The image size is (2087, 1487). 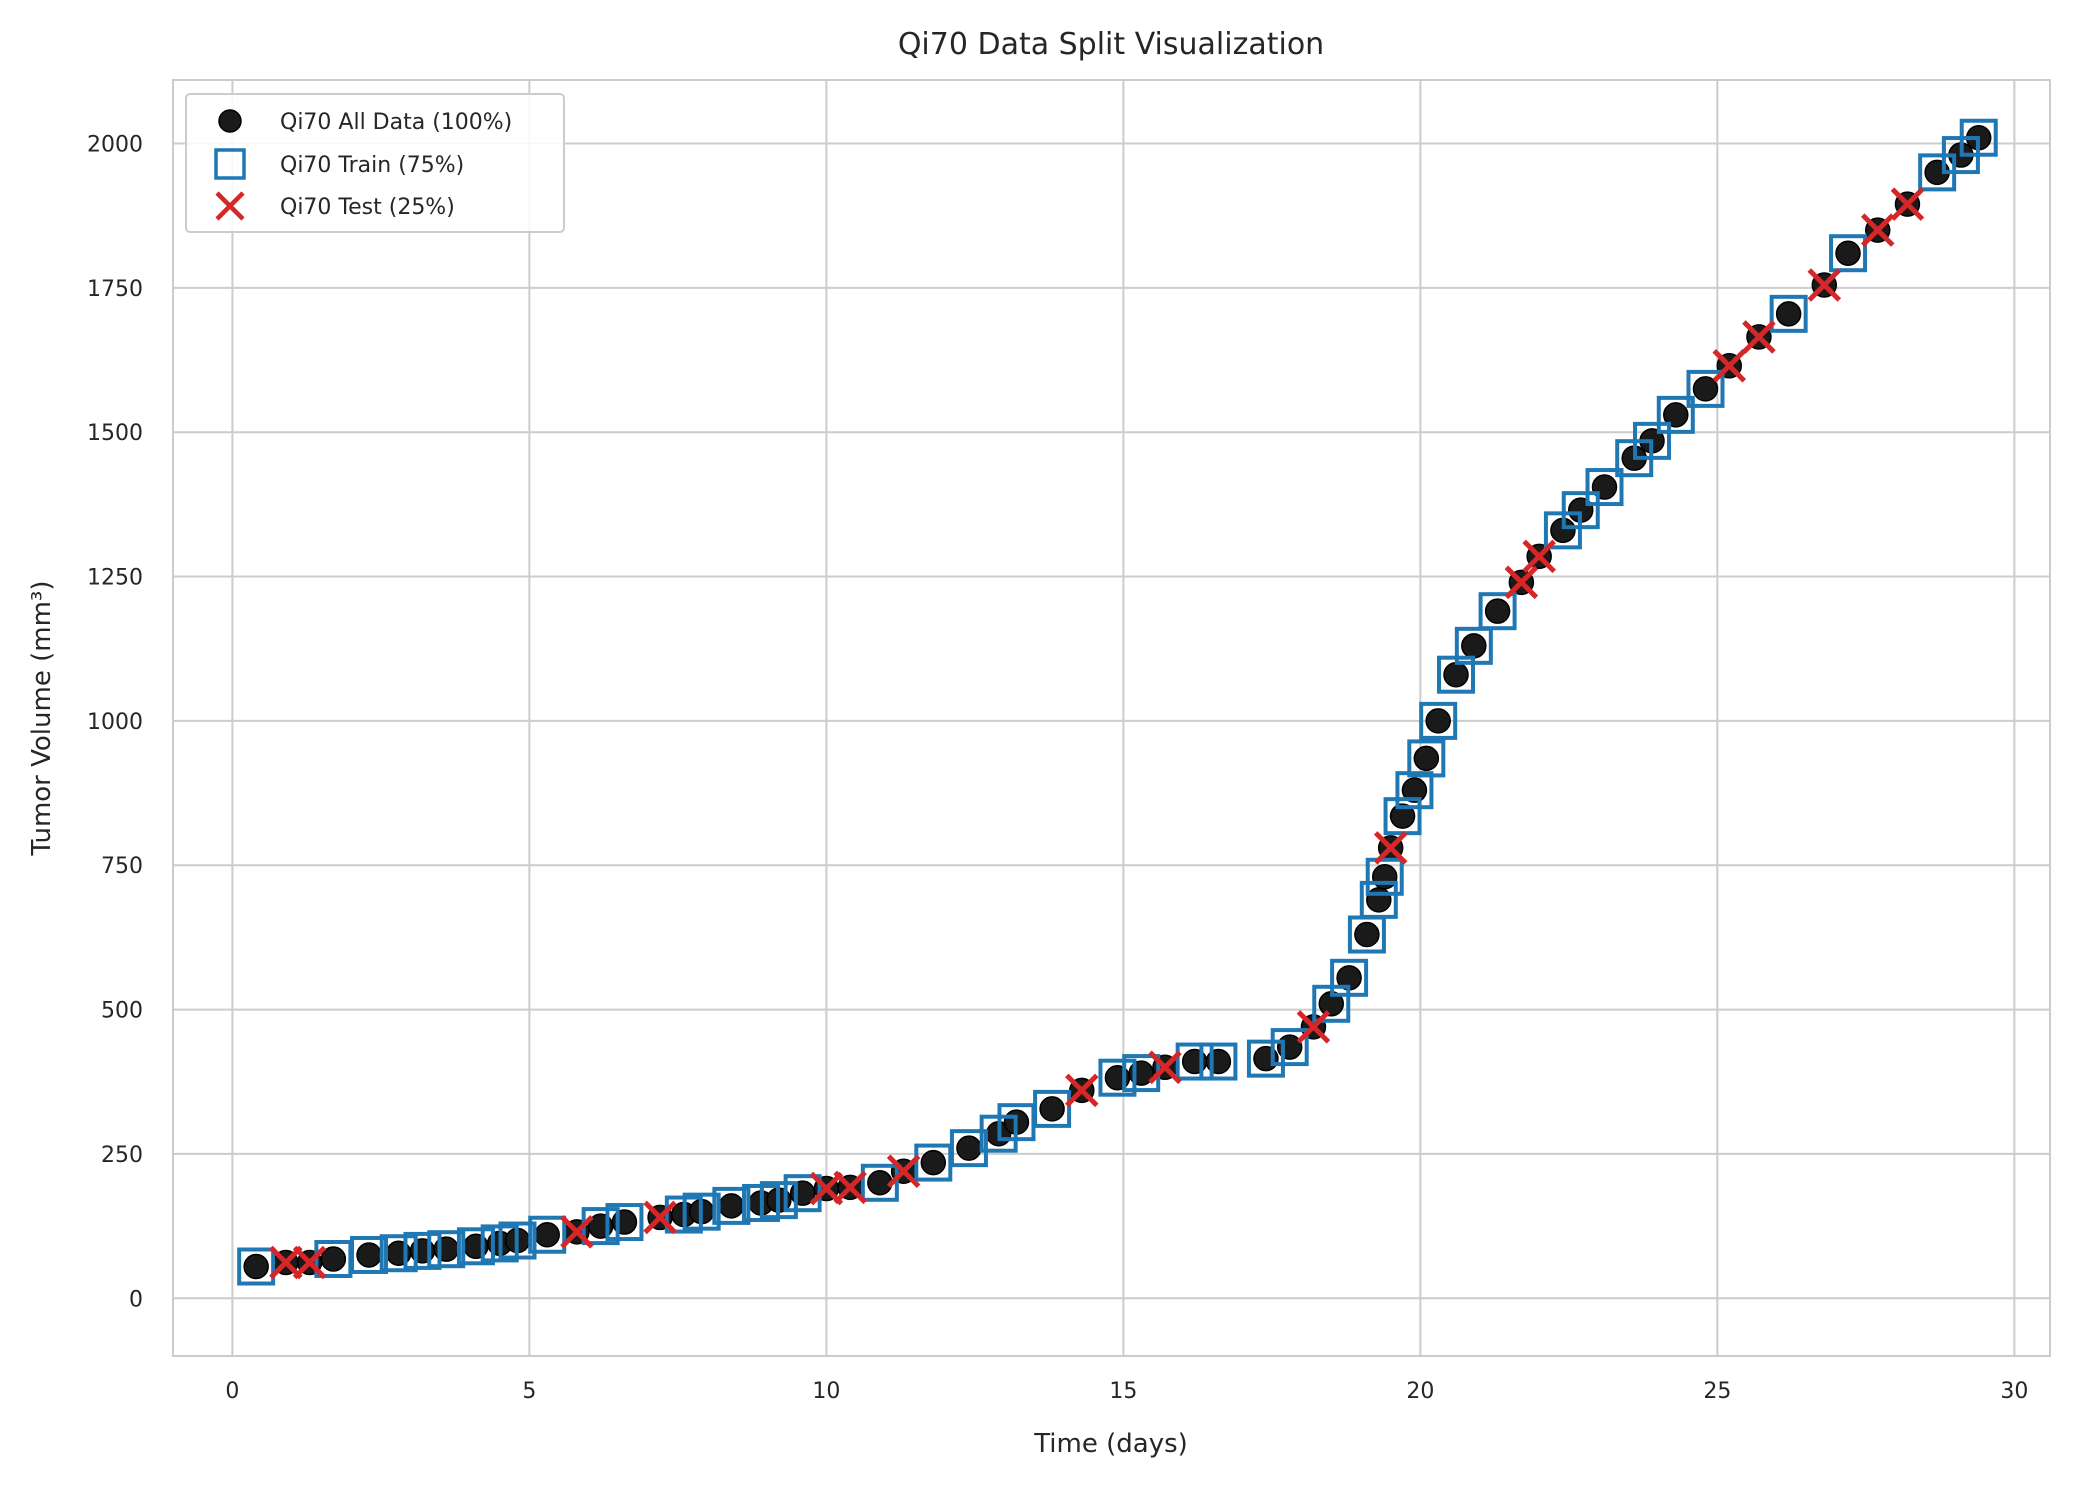 What do you see at coordinates (42, 719) in the screenshot?
I see `y-axis-label: Tumor Volume (mm³)` at bounding box center [42, 719].